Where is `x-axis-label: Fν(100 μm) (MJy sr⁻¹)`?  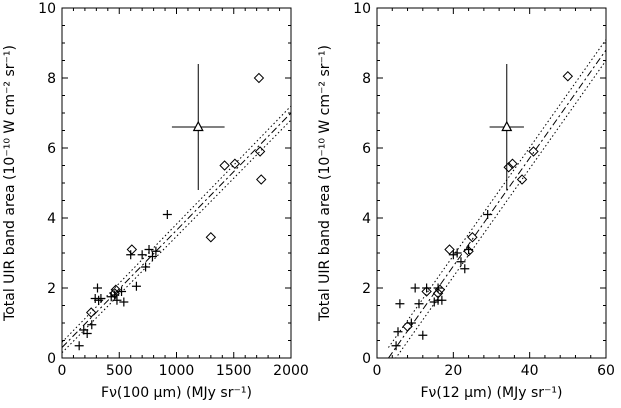 x-axis-label: Fν(100 μm) (MJy sr⁻¹) is located at coordinates (176, 393).